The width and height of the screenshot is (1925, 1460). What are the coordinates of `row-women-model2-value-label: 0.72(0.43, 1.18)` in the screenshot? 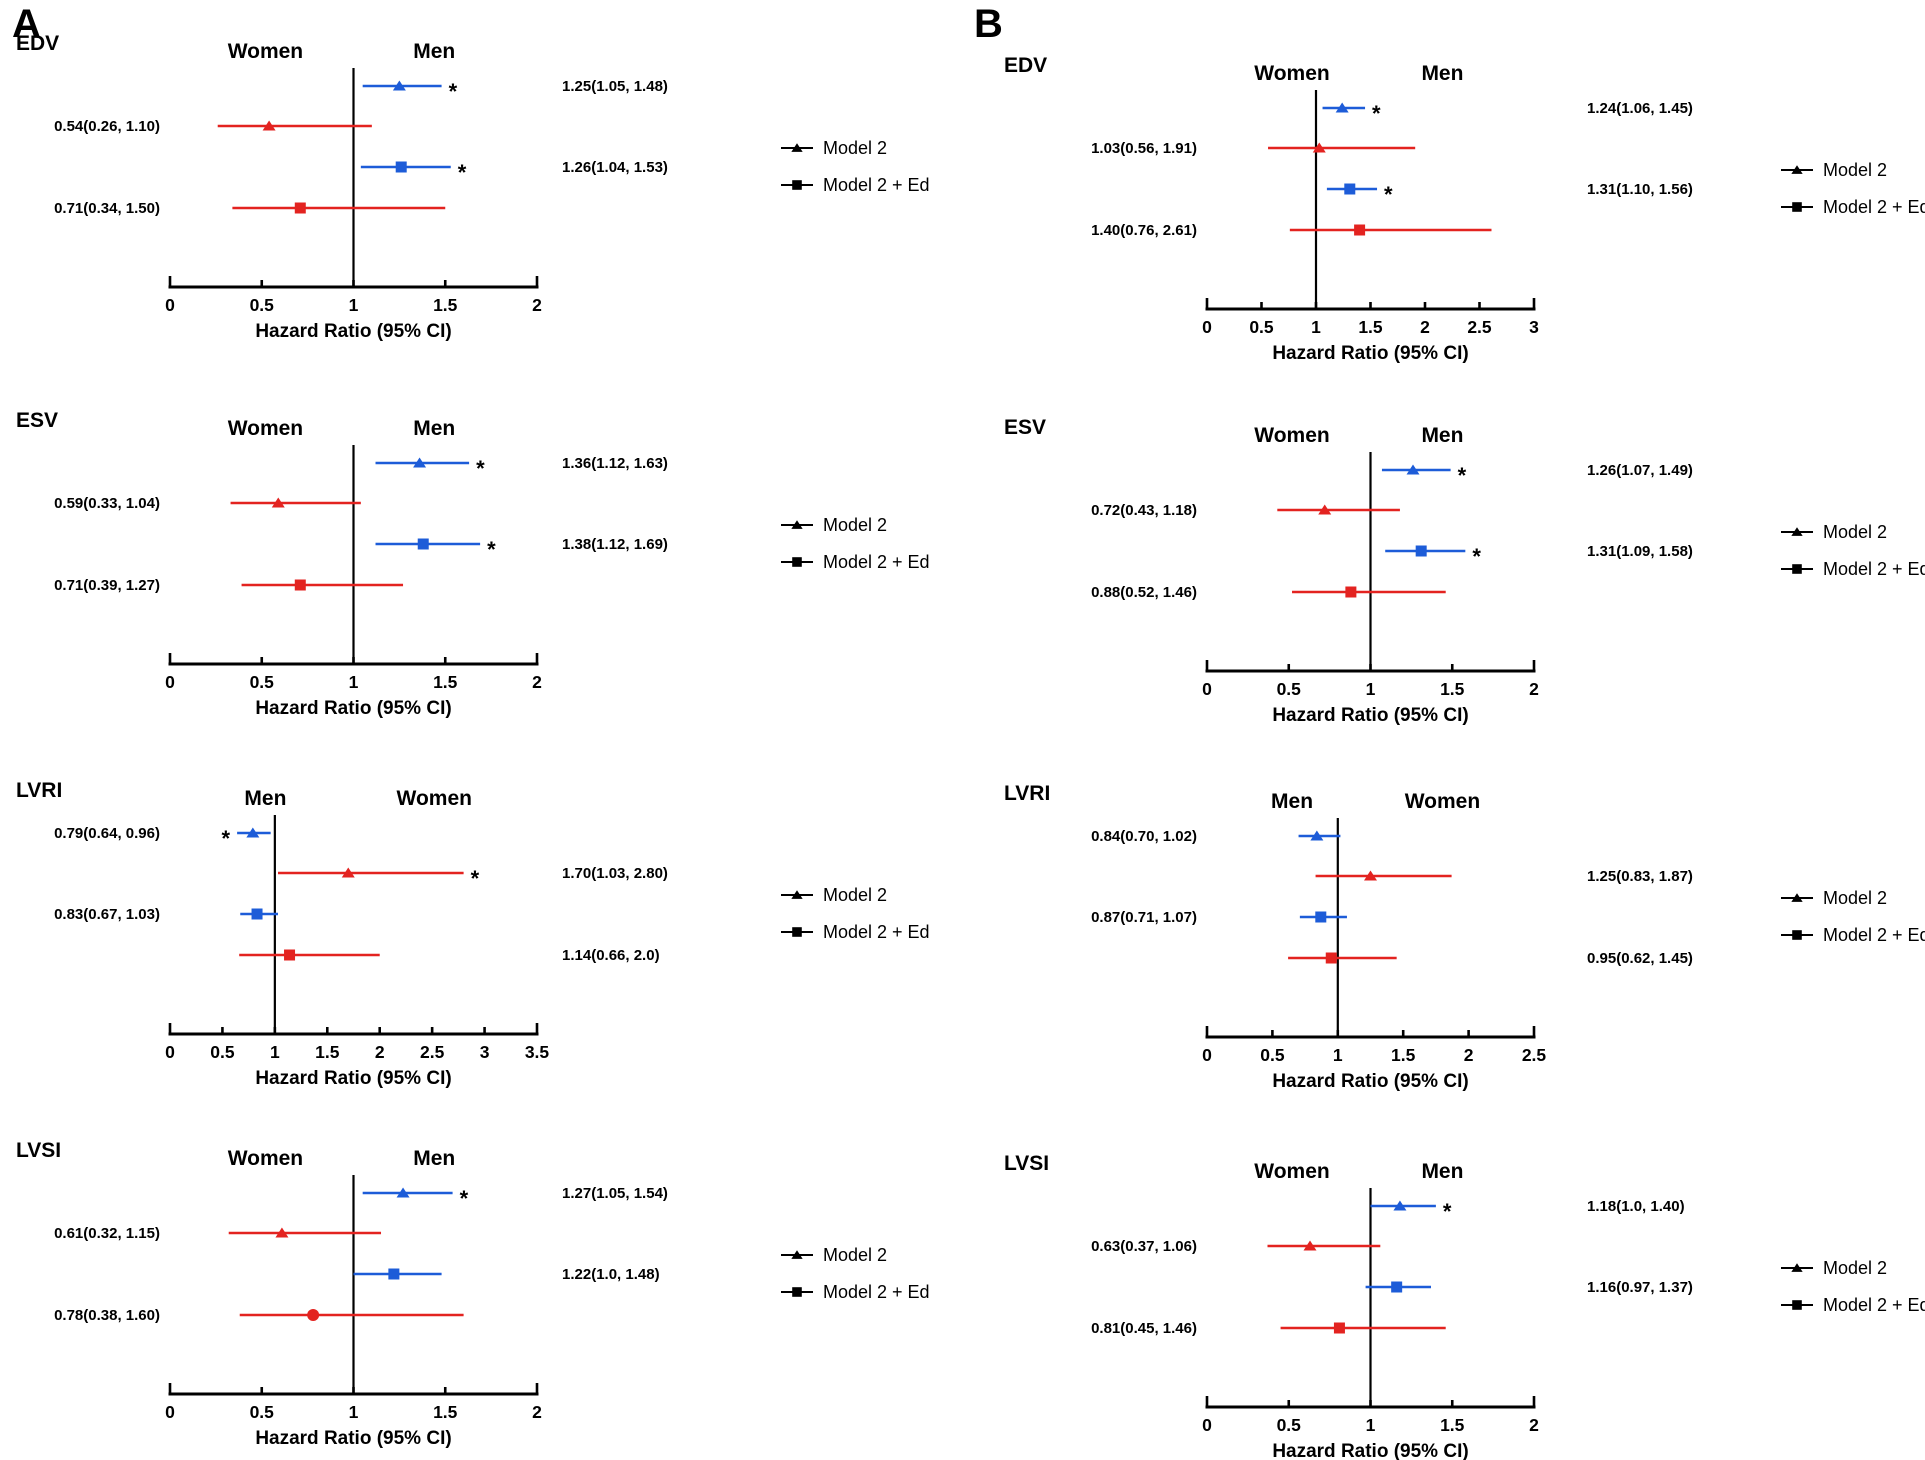 It's located at (1144, 510).